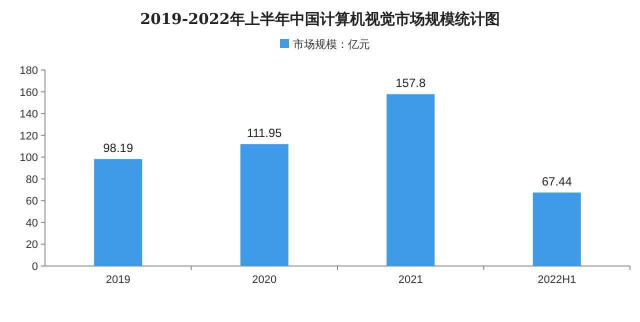 Image resolution: width=640 pixels, height=322 pixels. Describe the element at coordinates (264, 280) in the screenshot. I see `x-tick-label: 2020` at that location.